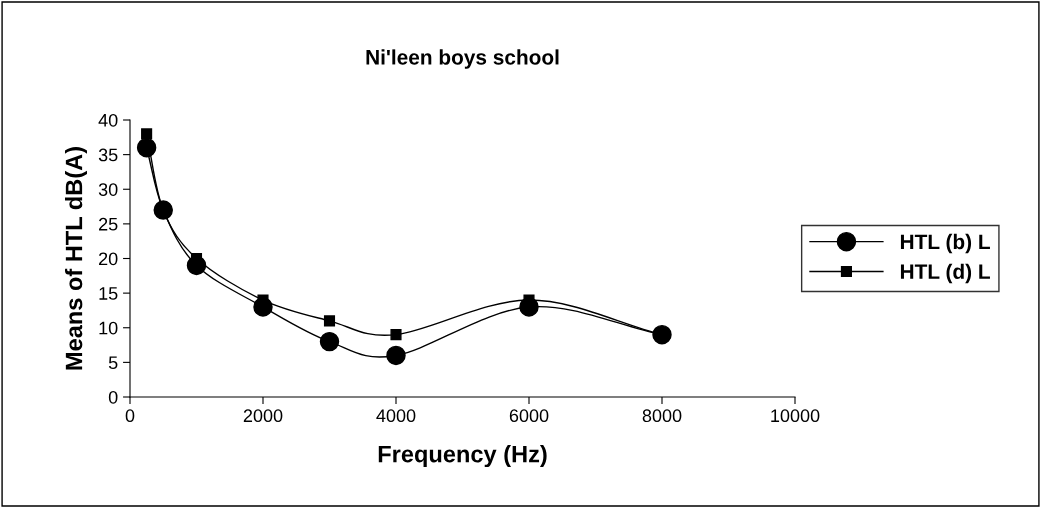 This screenshot has height=508, width=1041. Describe the element at coordinates (108, 120) in the screenshot. I see `y-tick-label: 40` at that location.